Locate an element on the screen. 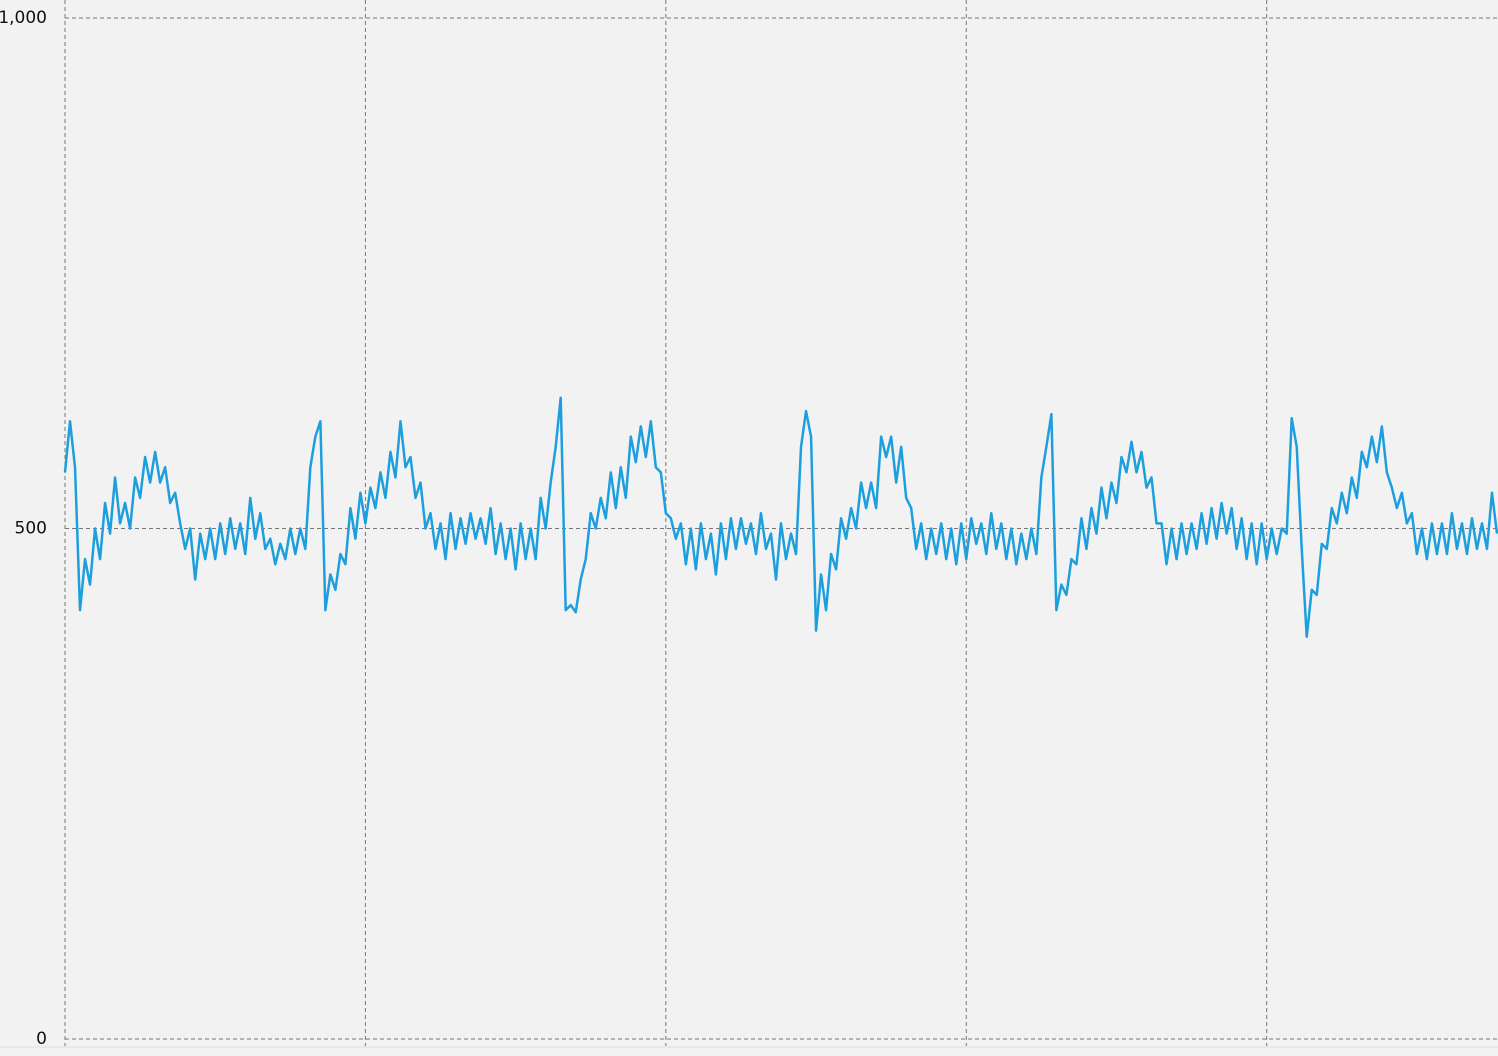  y-tick-label: 500 is located at coordinates (31, 529).